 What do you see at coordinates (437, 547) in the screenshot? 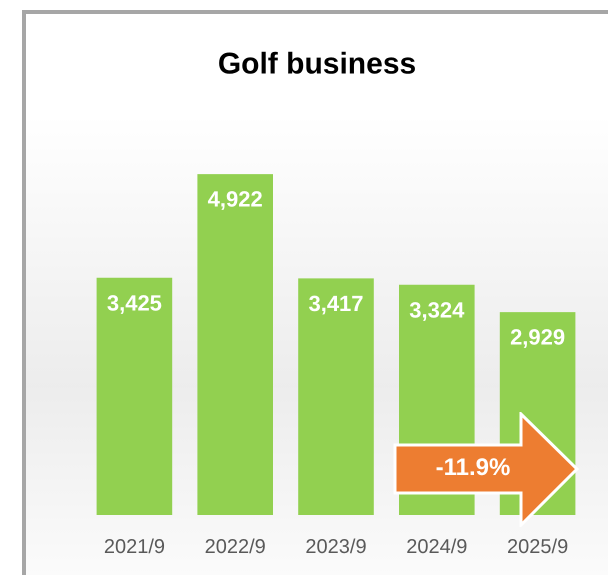
I see `x-tick-label: 2024/9` at bounding box center [437, 547].